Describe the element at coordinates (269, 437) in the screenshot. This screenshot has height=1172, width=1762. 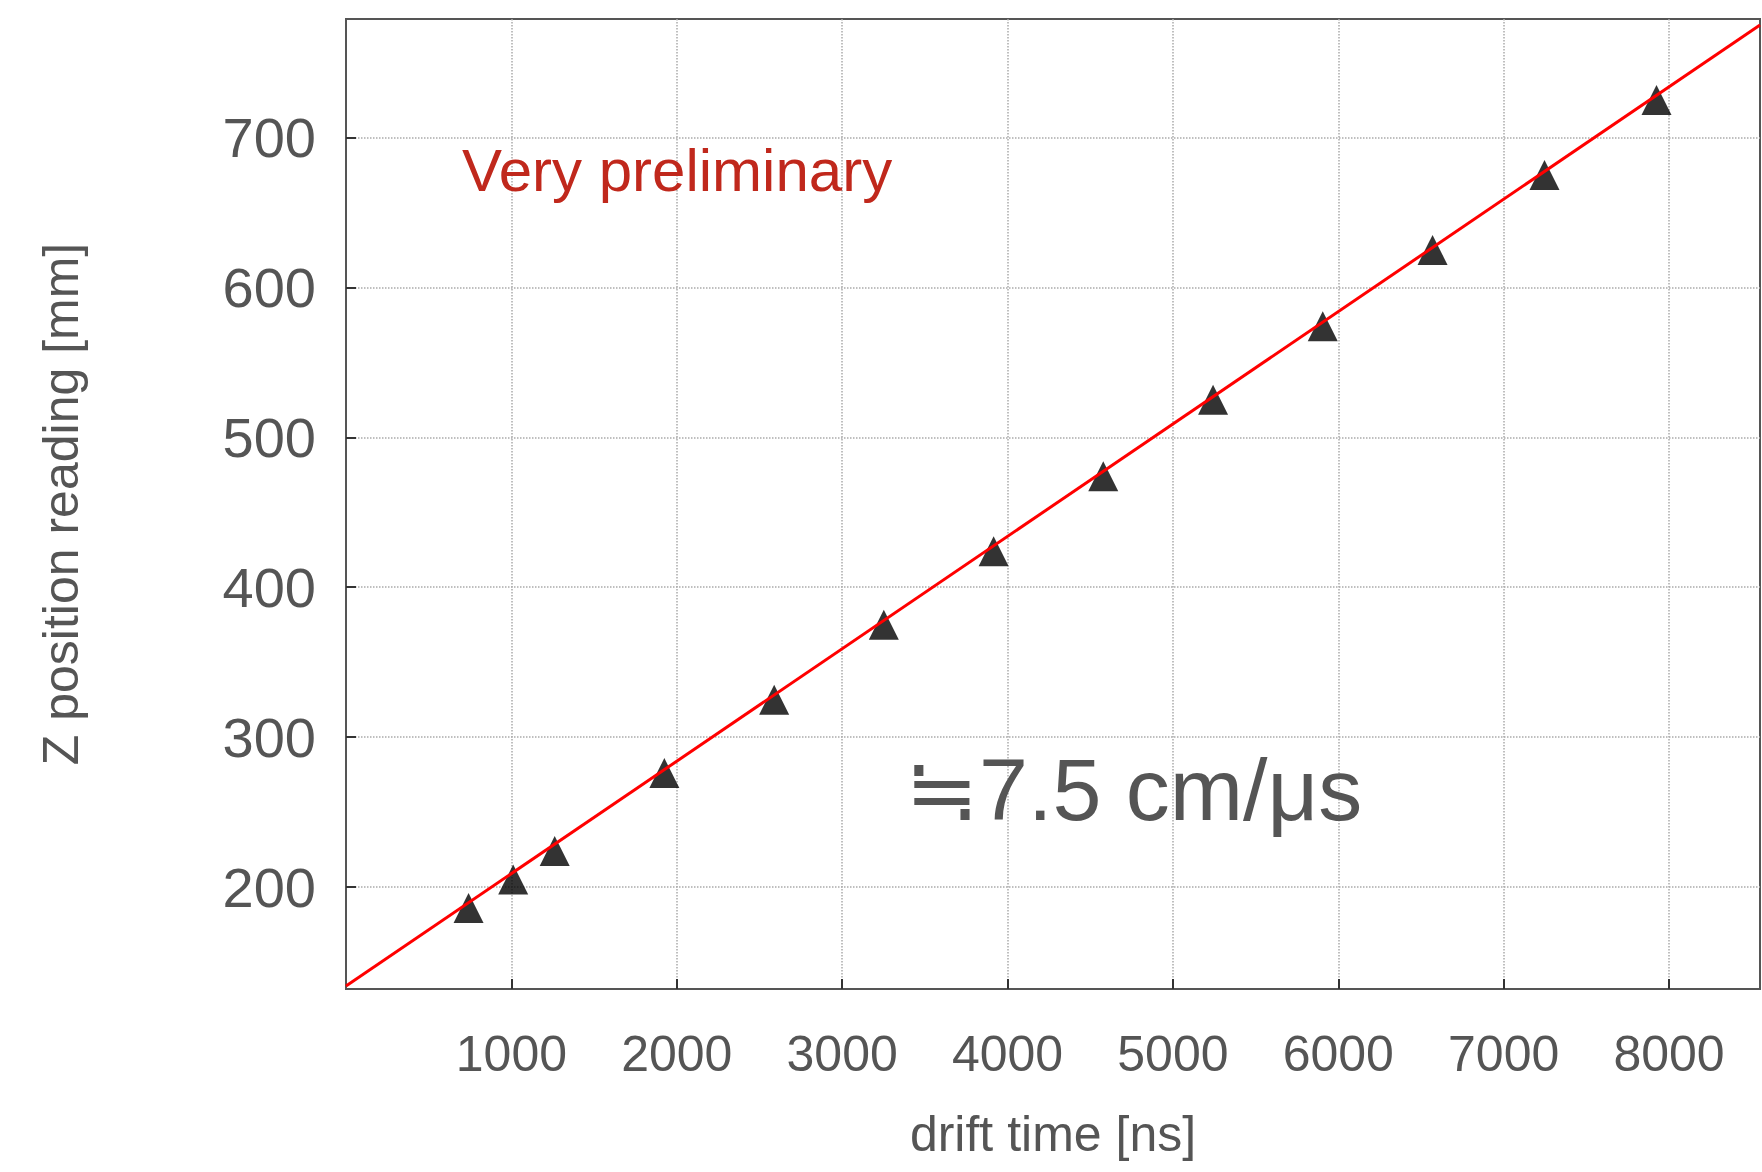
I see `y-tick-label: 500` at that location.